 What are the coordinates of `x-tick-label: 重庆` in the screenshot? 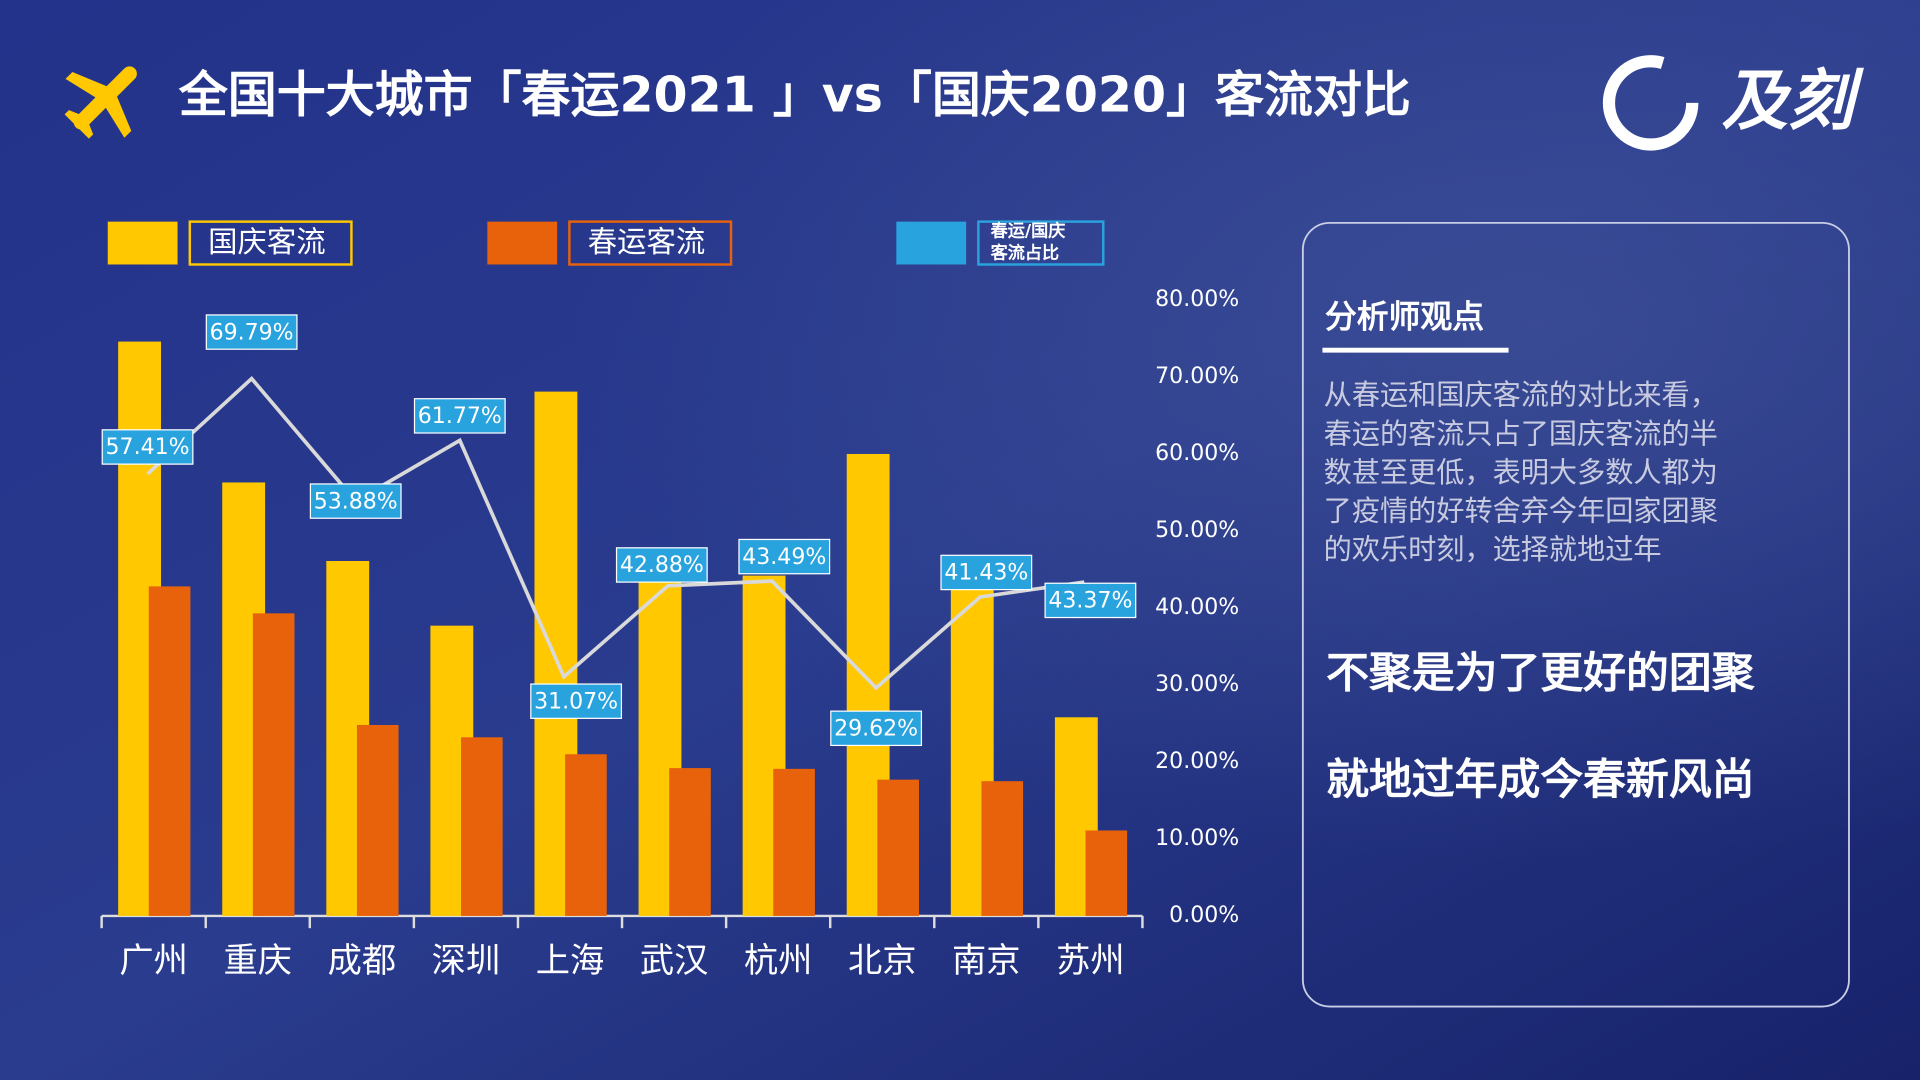 It's located at (257, 961).